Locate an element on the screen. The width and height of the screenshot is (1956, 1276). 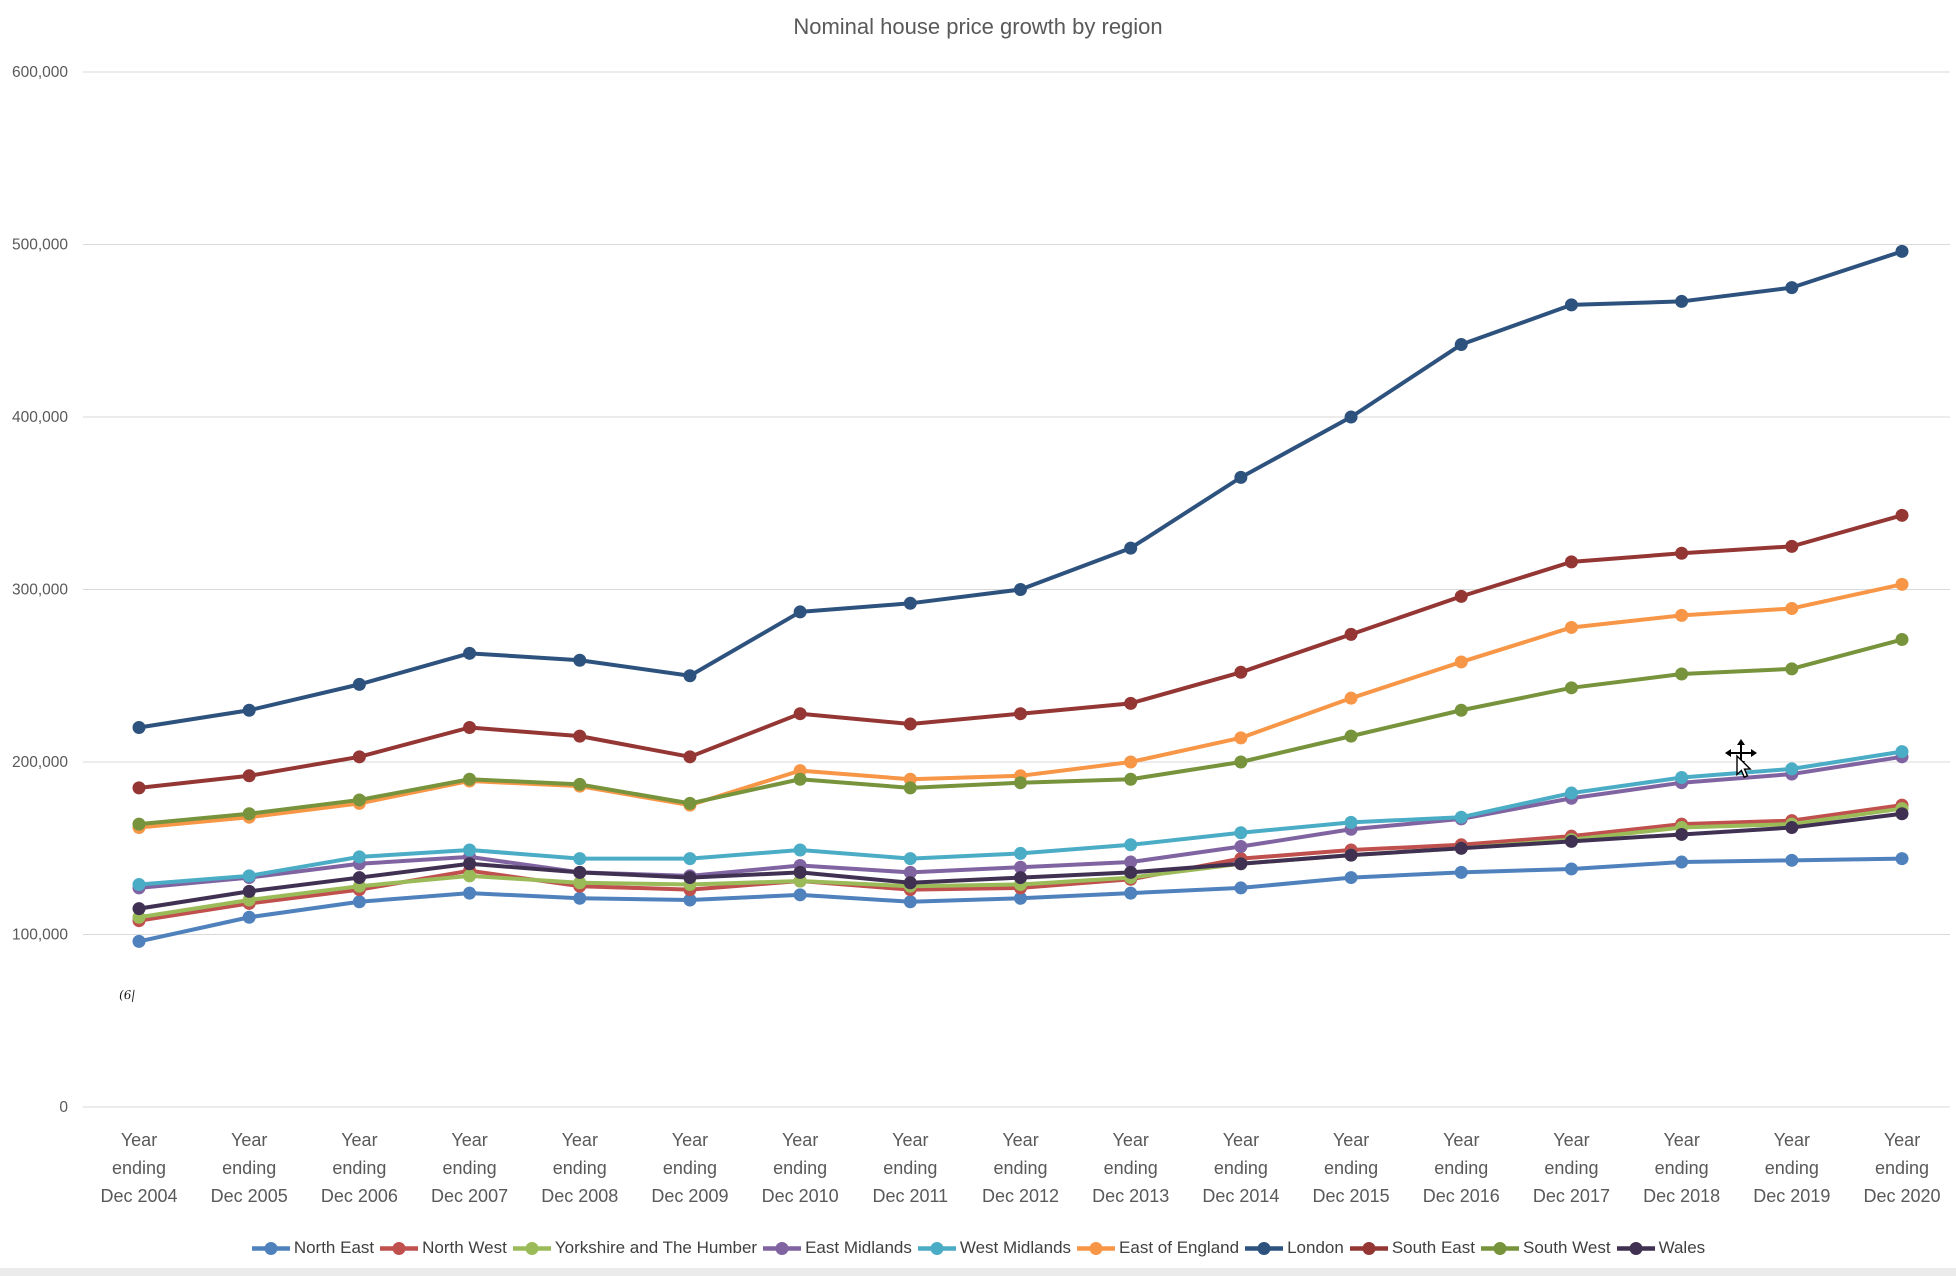
x-tick-label: Year ending Dec 2016 is located at coordinates (1461, 1168).